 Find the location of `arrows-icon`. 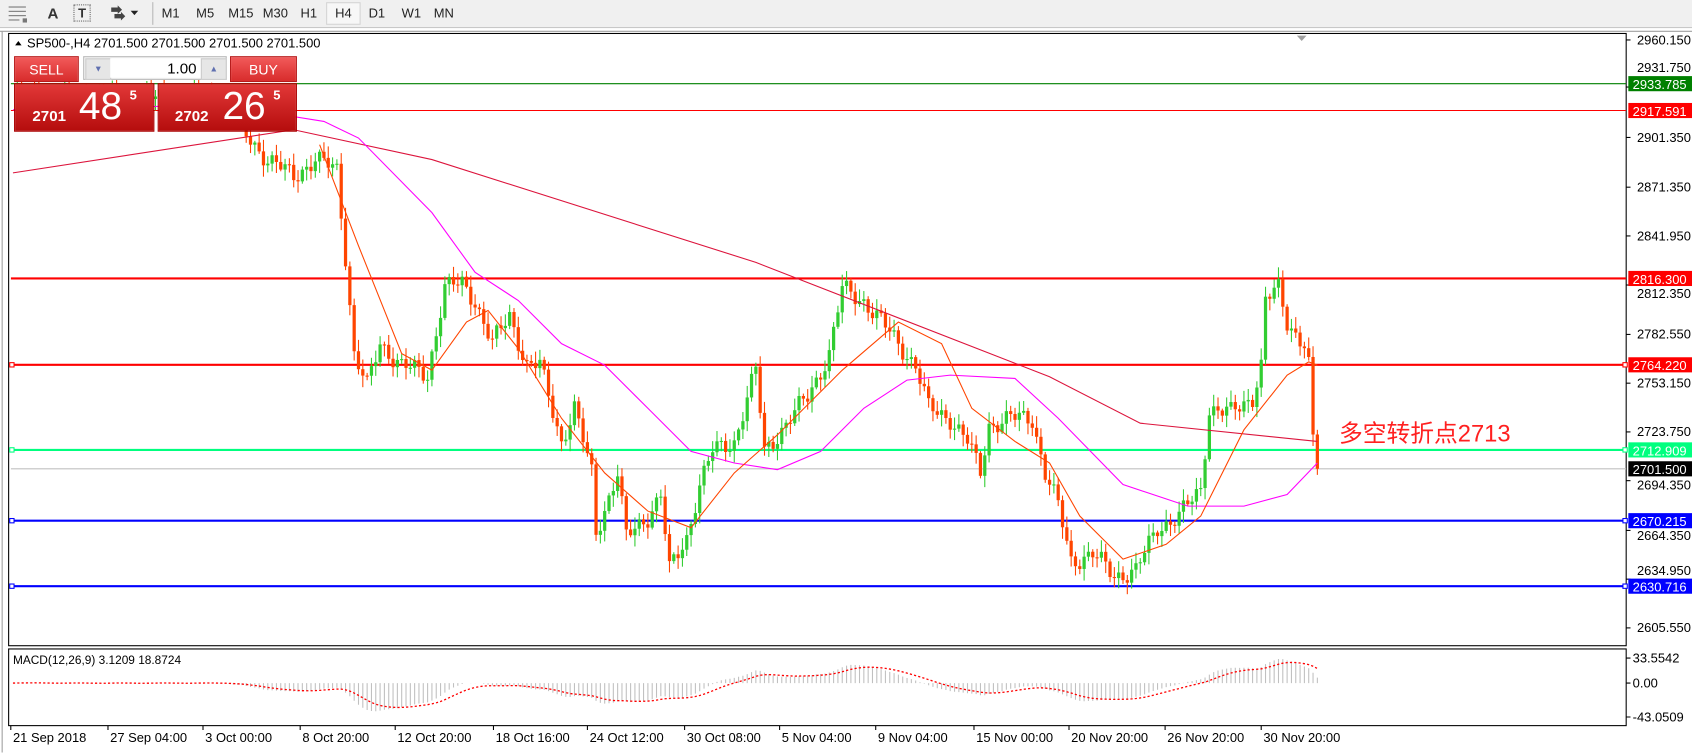

arrows-icon is located at coordinates (124, 12).